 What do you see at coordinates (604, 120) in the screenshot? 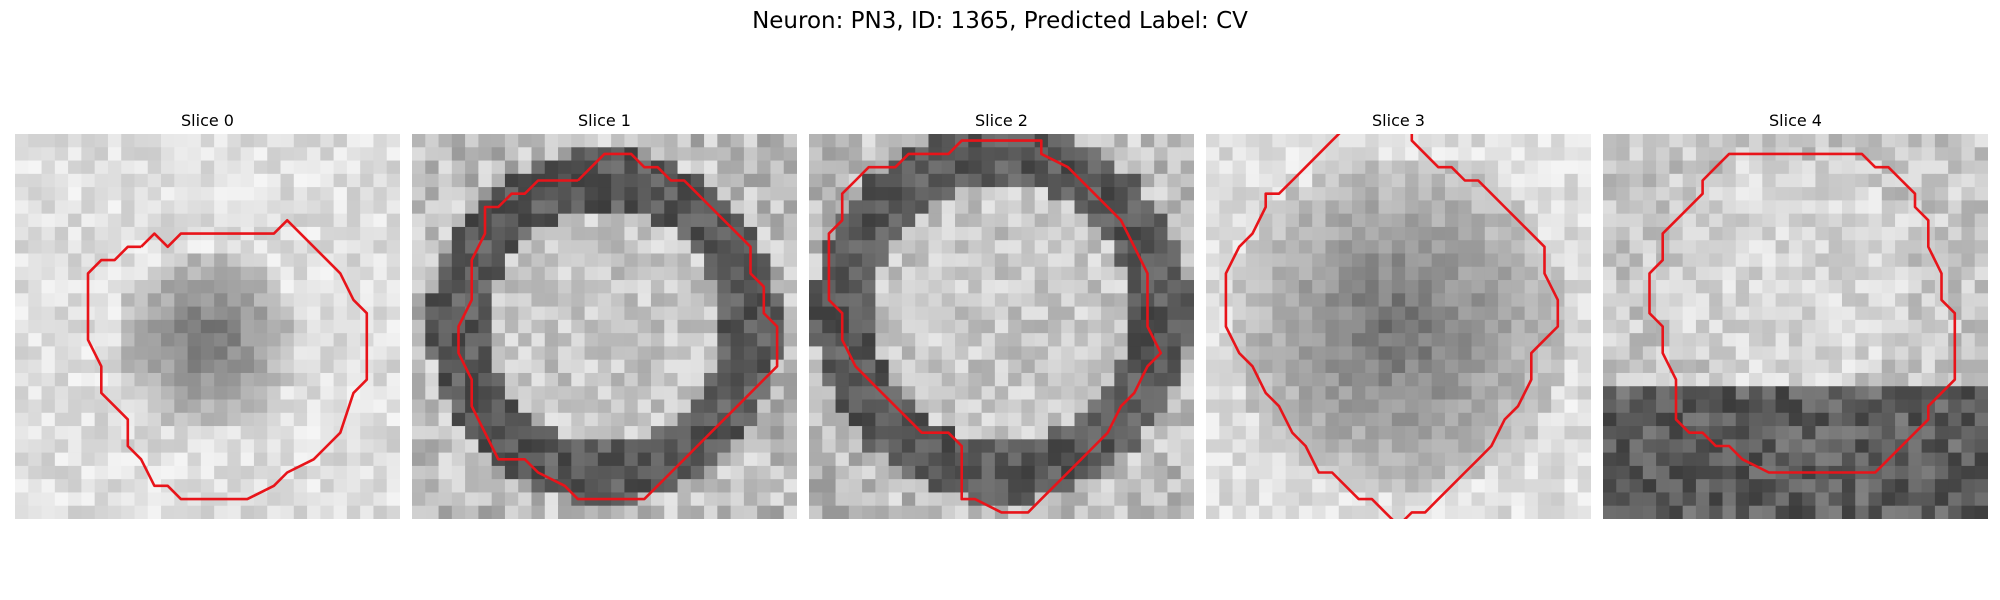
I see `slice-title: Slice 1` at bounding box center [604, 120].